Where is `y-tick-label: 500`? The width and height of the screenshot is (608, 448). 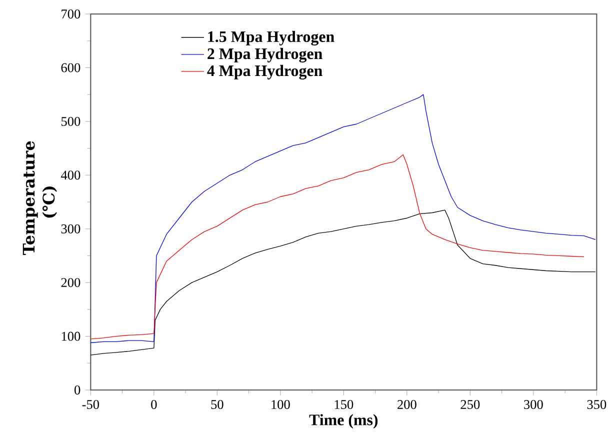 y-tick-label: 500 is located at coordinates (71, 121).